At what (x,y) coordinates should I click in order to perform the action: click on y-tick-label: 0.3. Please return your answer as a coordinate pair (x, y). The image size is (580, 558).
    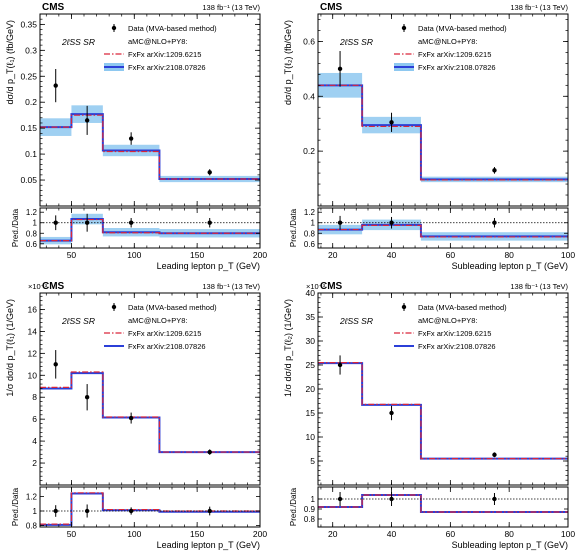
    Looking at the image, I should click on (31, 50).